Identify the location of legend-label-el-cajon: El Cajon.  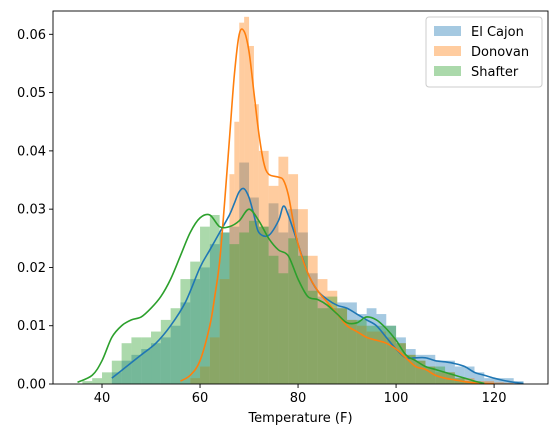
(497, 32).